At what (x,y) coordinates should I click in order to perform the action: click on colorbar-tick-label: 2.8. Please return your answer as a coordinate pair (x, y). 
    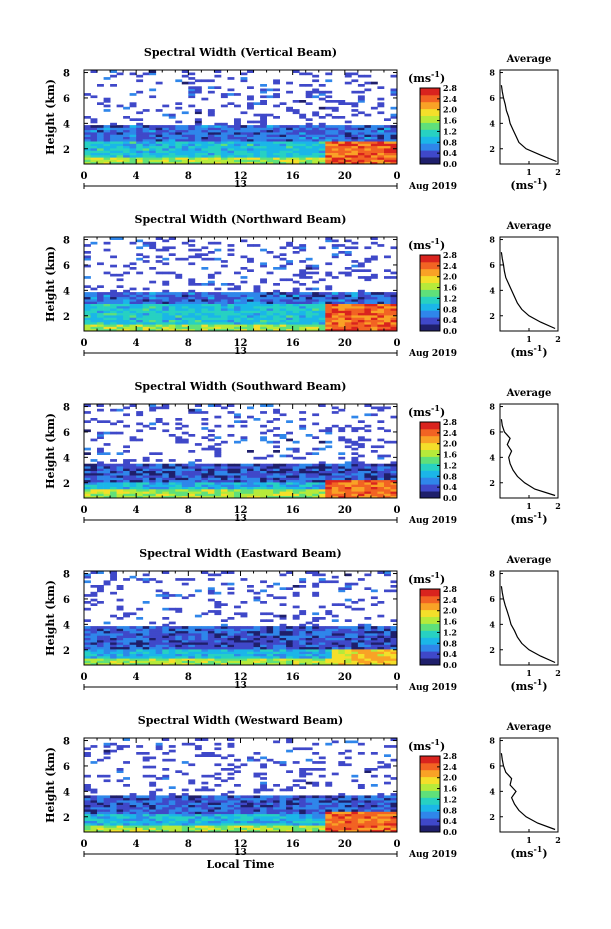
    Looking at the image, I should click on (450, 422).